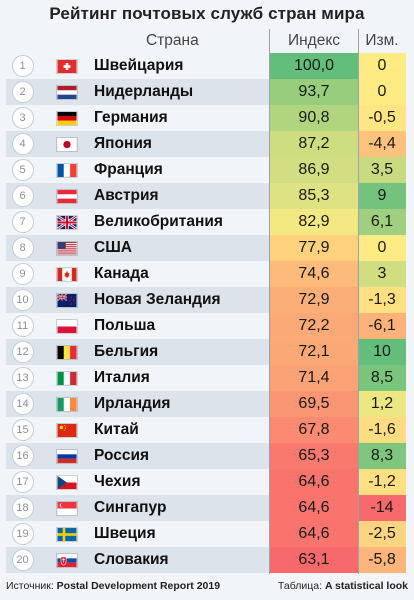  Describe the element at coordinates (206, 274) in the screenshot. I see `table-row: 9 Канада 74,6 3` at that location.